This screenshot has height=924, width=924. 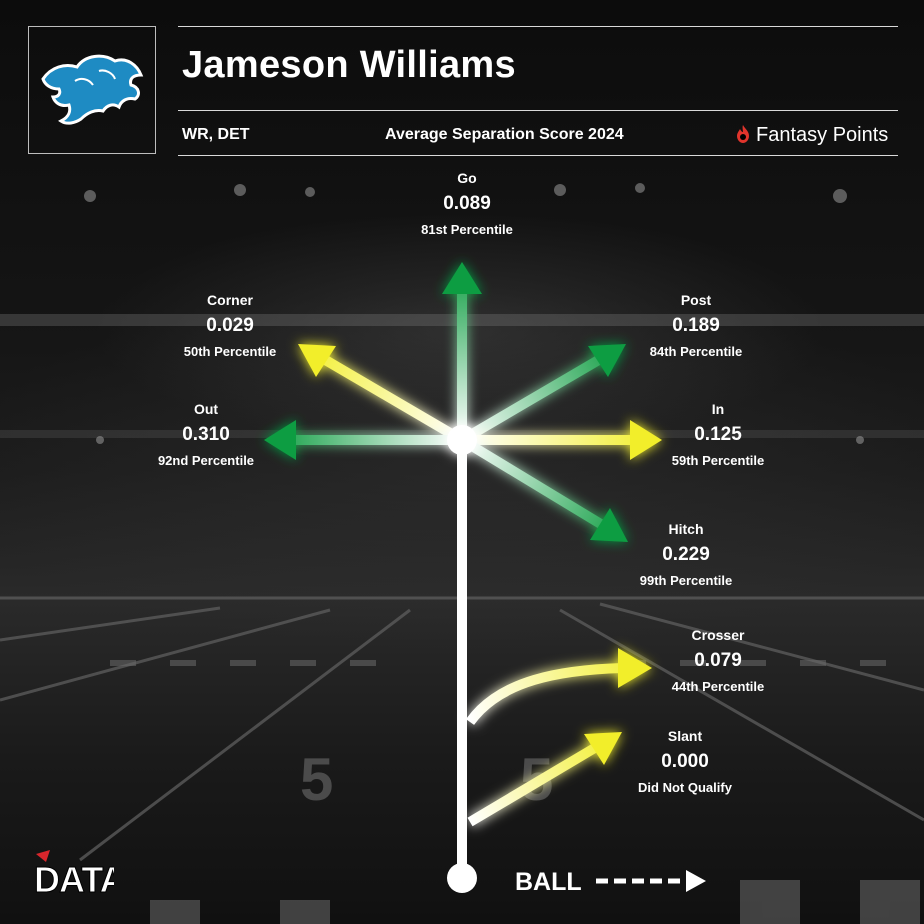 I want to click on lion-logo, so click(x=92, y=89).